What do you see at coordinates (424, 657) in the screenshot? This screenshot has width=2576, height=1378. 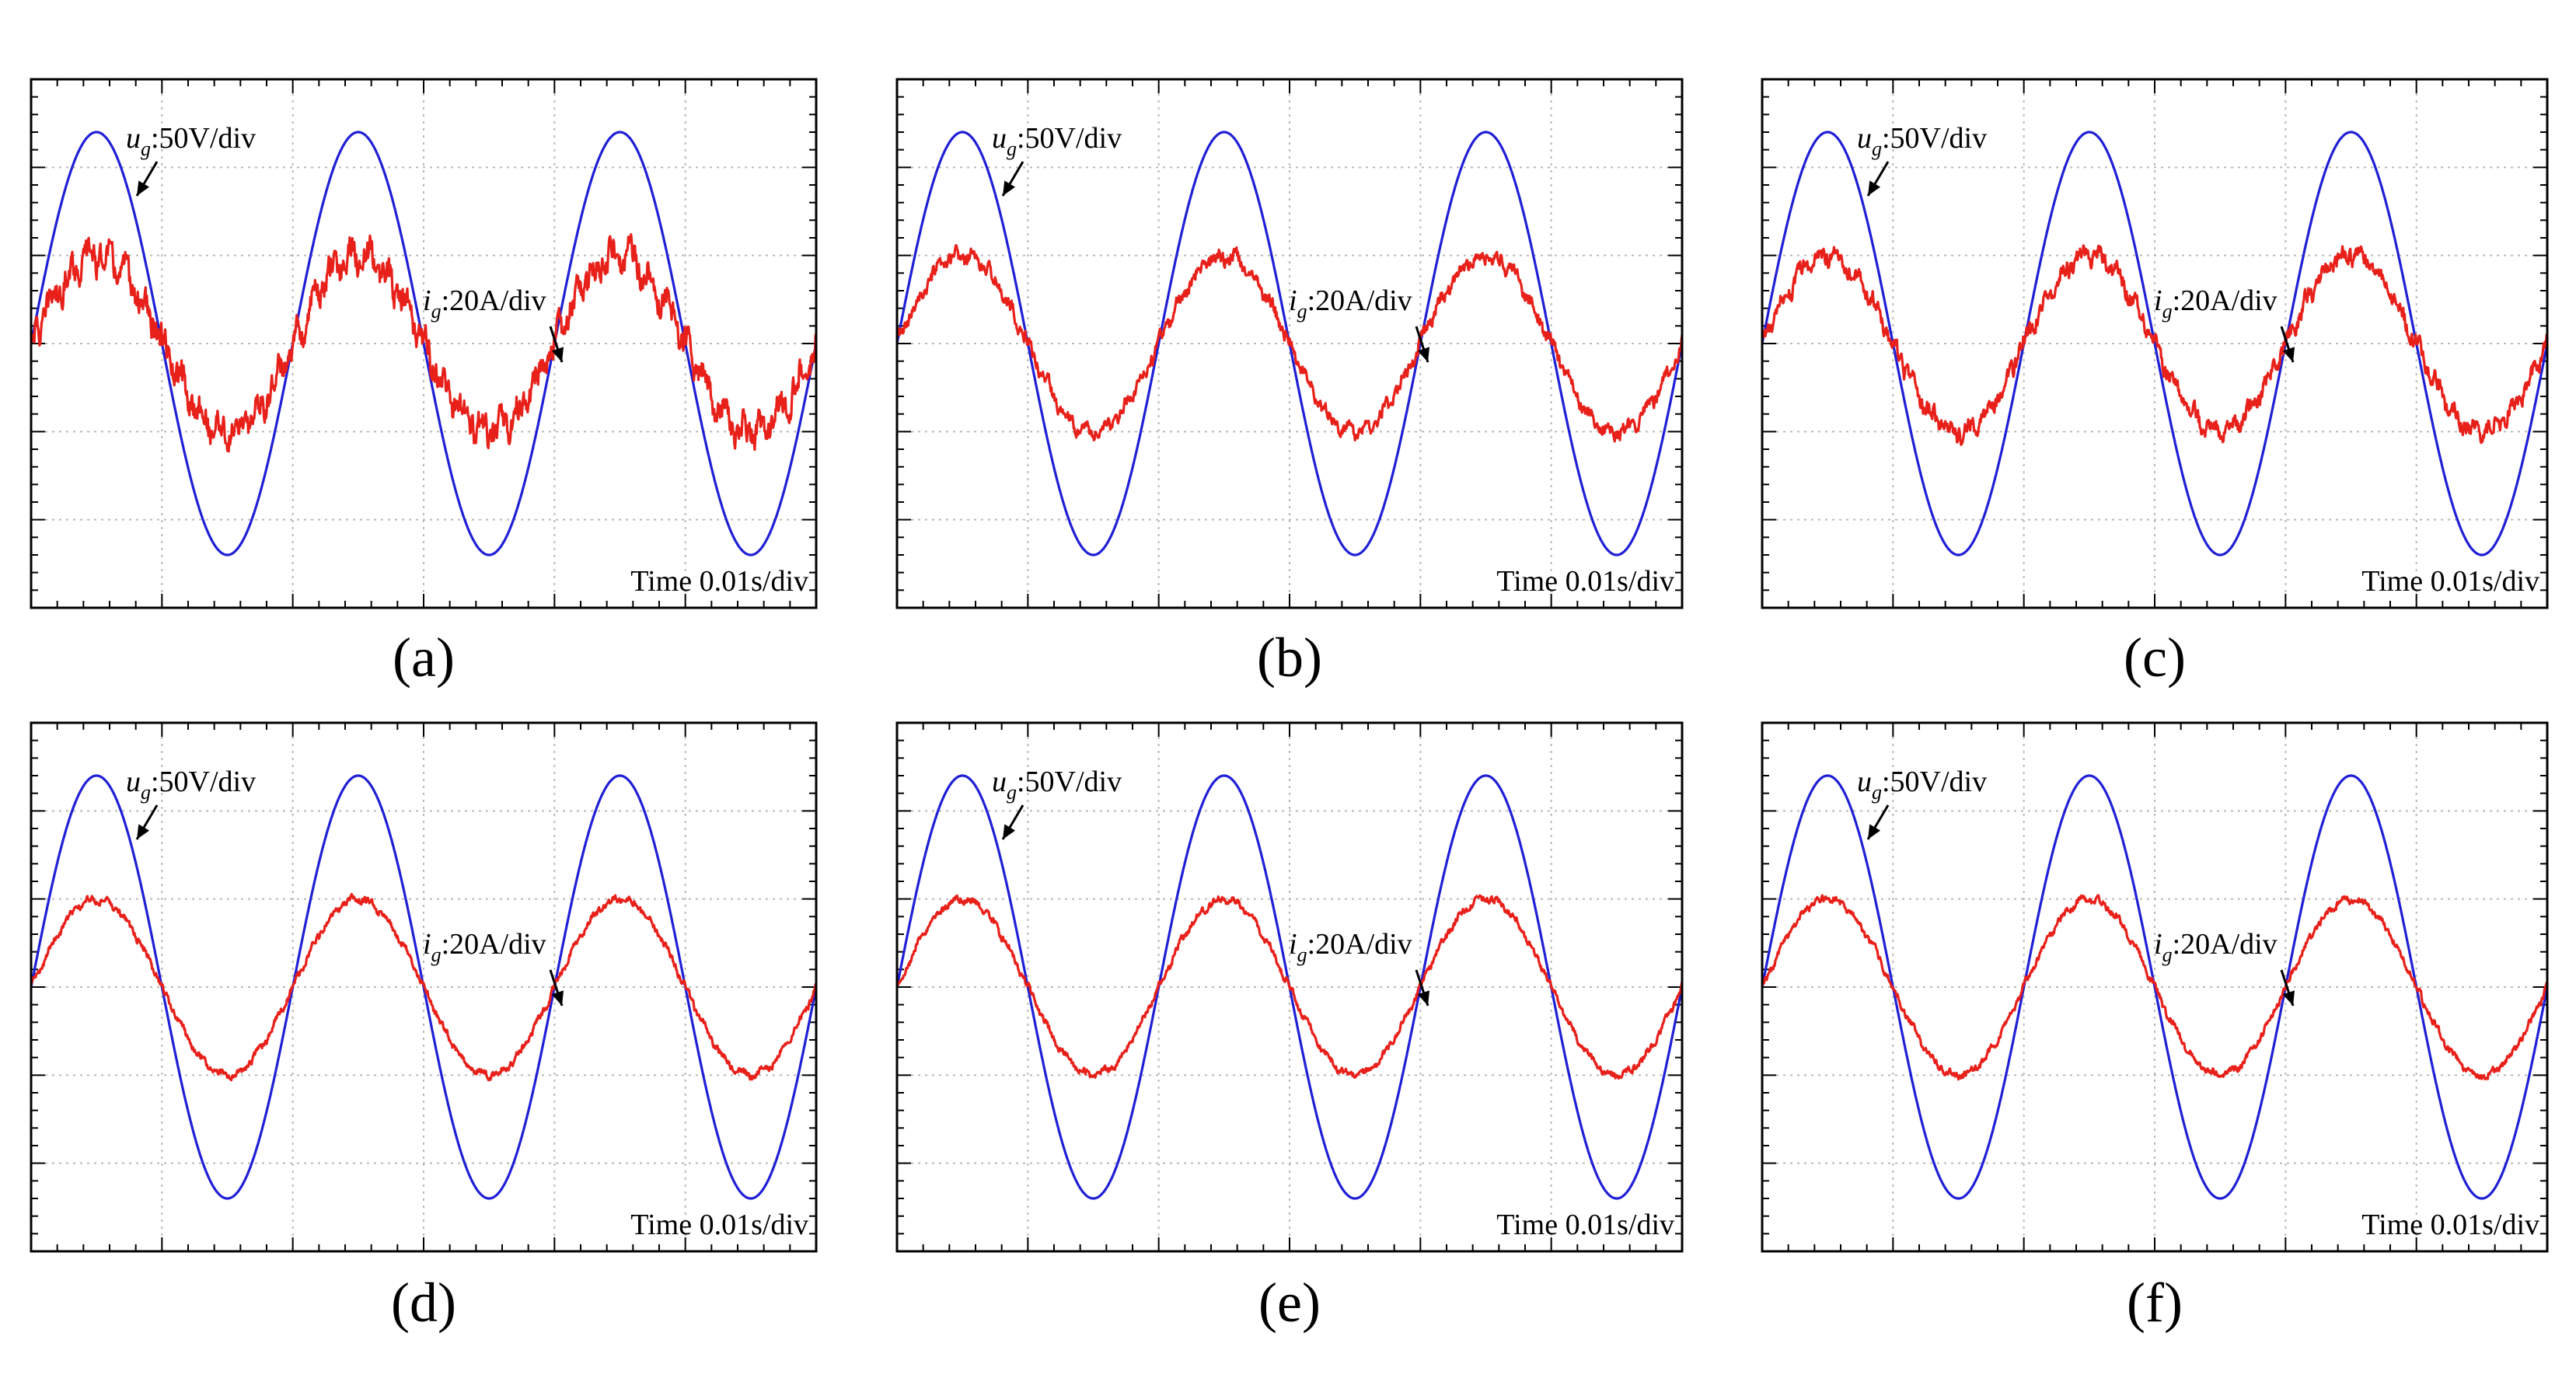 I see `panel-caption-a: (a)` at bounding box center [424, 657].